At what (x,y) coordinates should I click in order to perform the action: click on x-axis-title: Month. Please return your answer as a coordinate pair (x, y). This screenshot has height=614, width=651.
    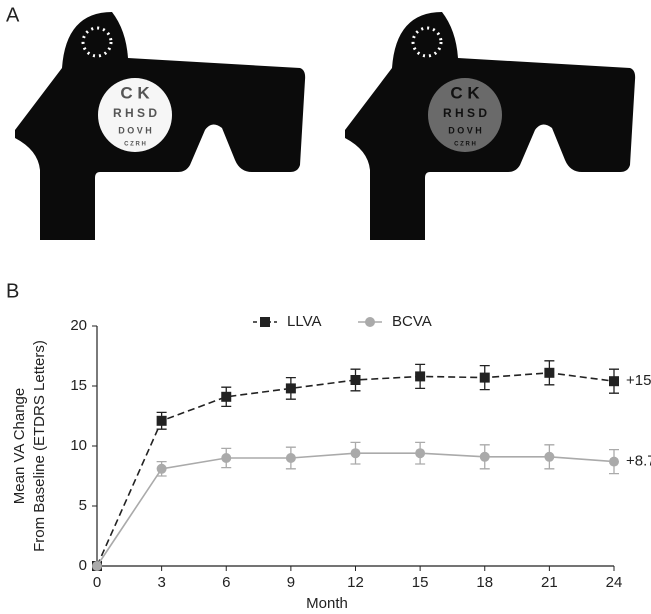
    Looking at the image, I should click on (327, 603).